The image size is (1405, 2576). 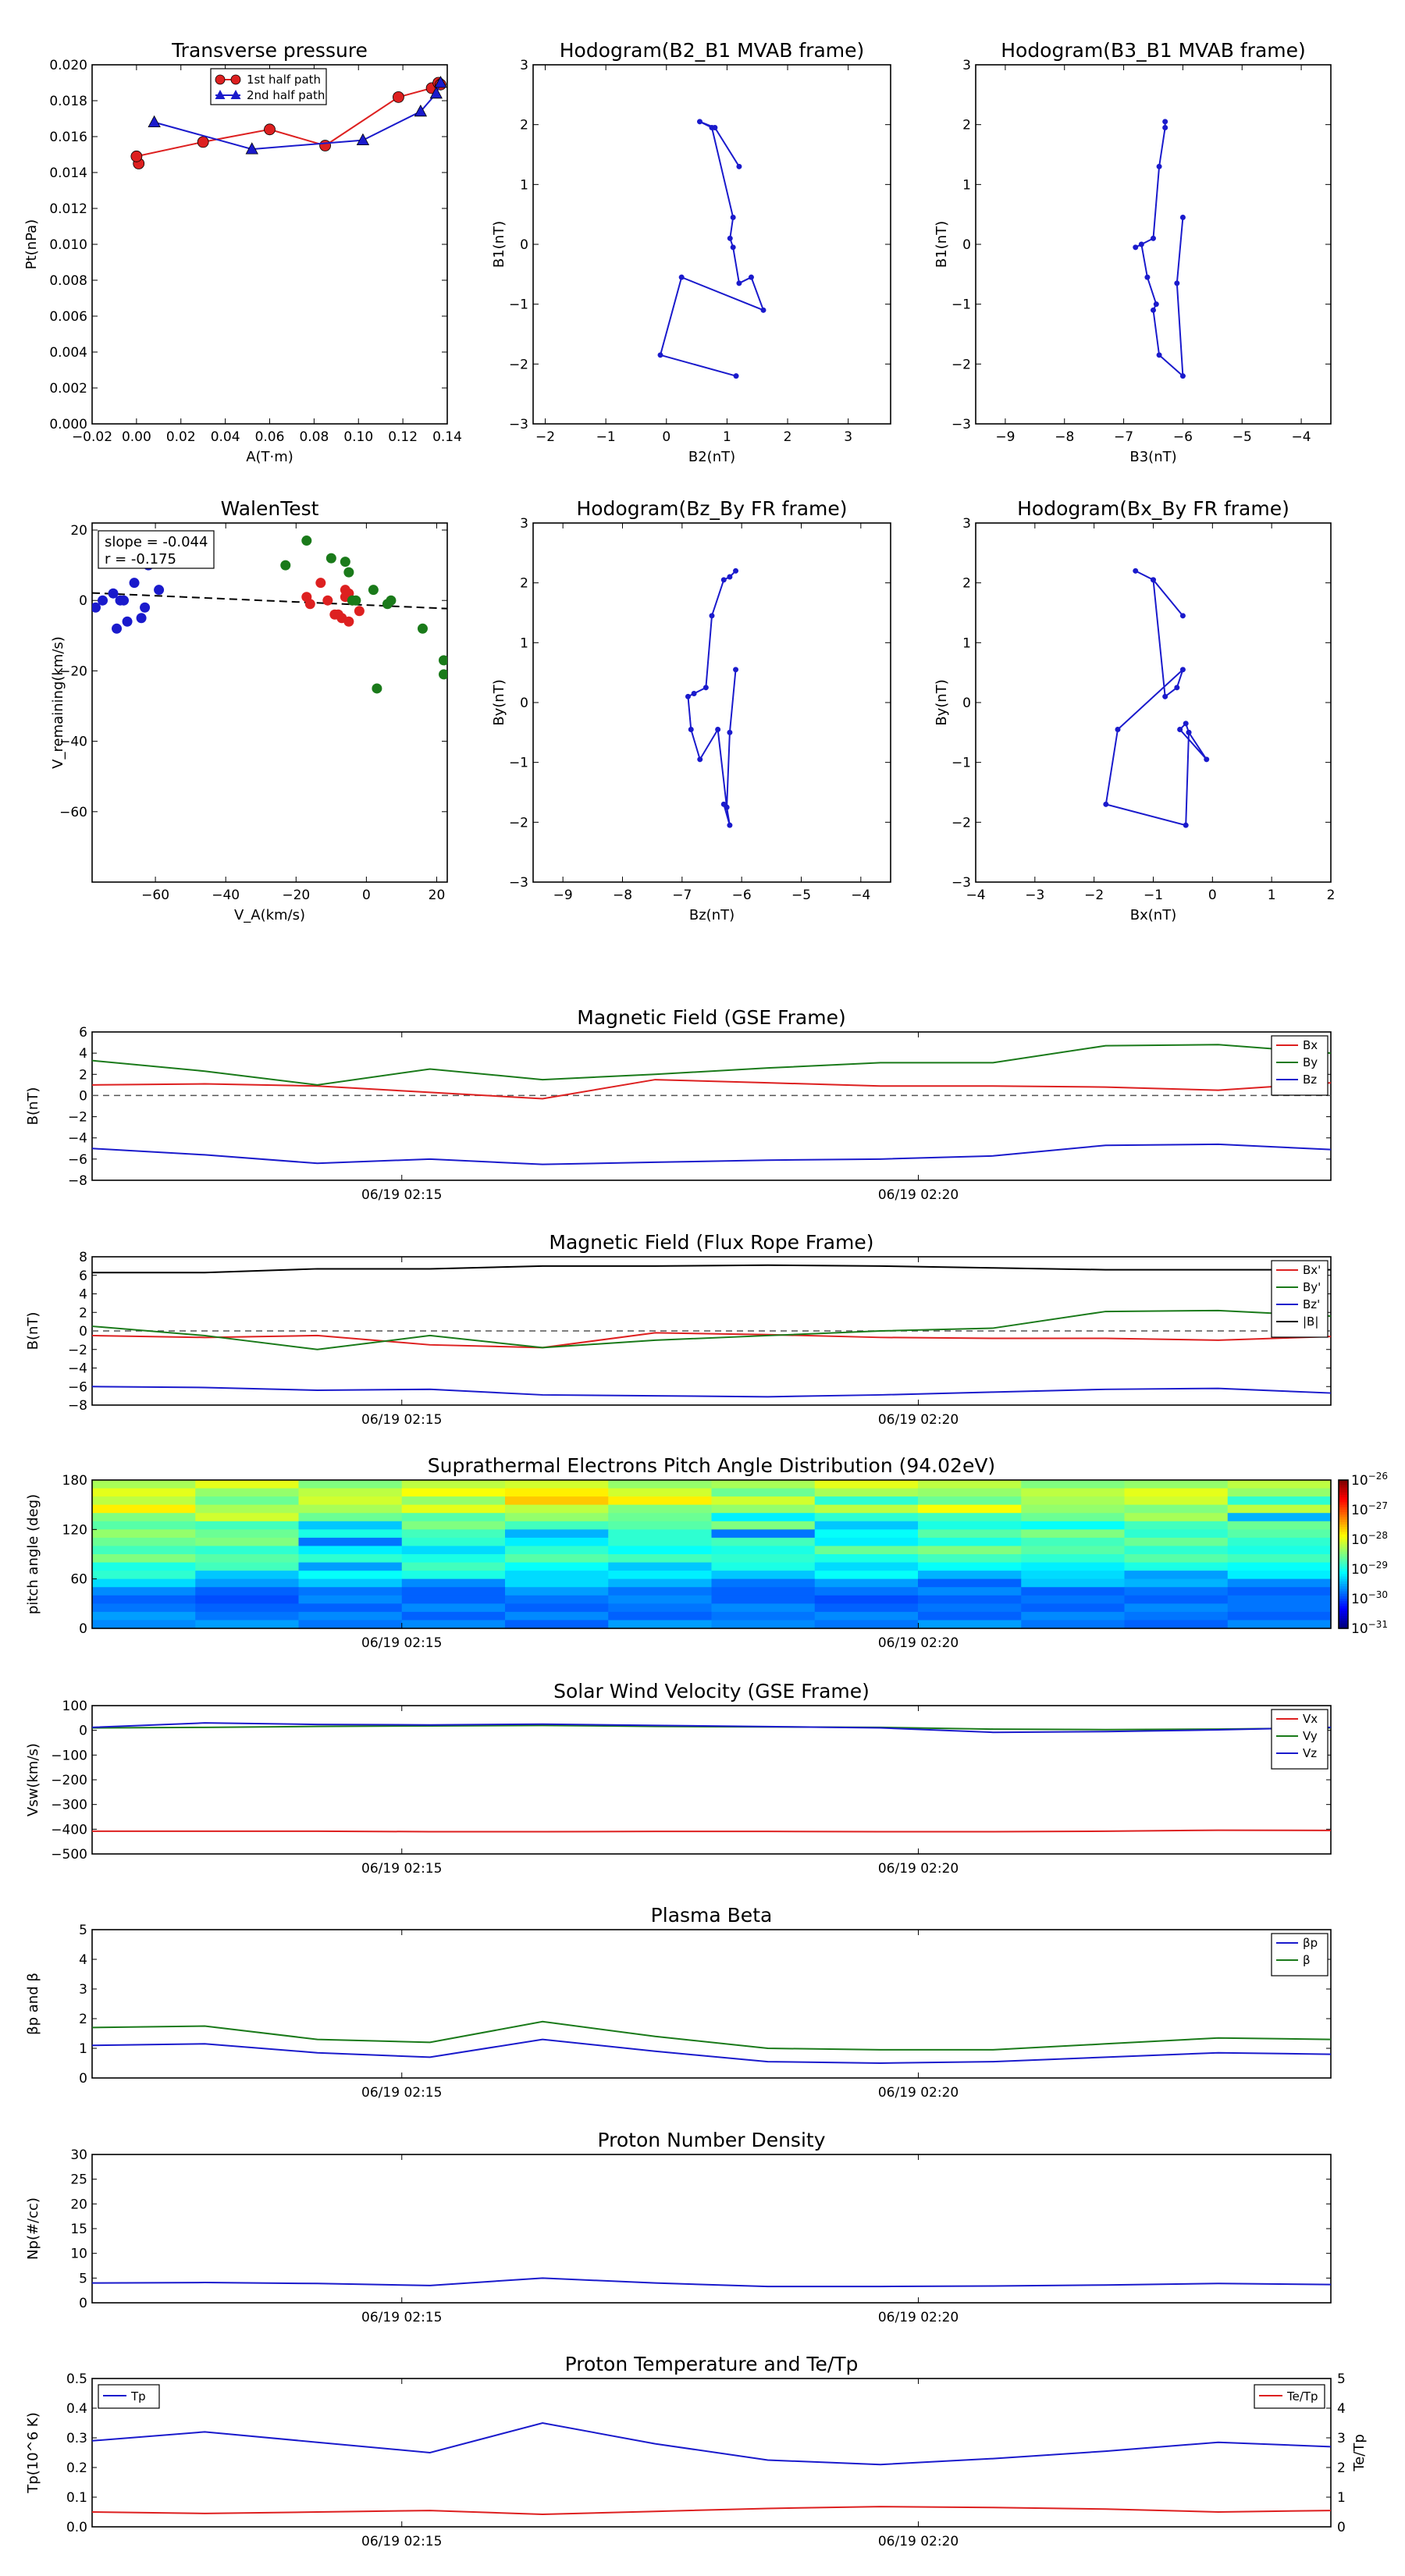 What do you see at coordinates (270, 457) in the screenshot?
I see `x-axis-label: A(T·m)` at bounding box center [270, 457].